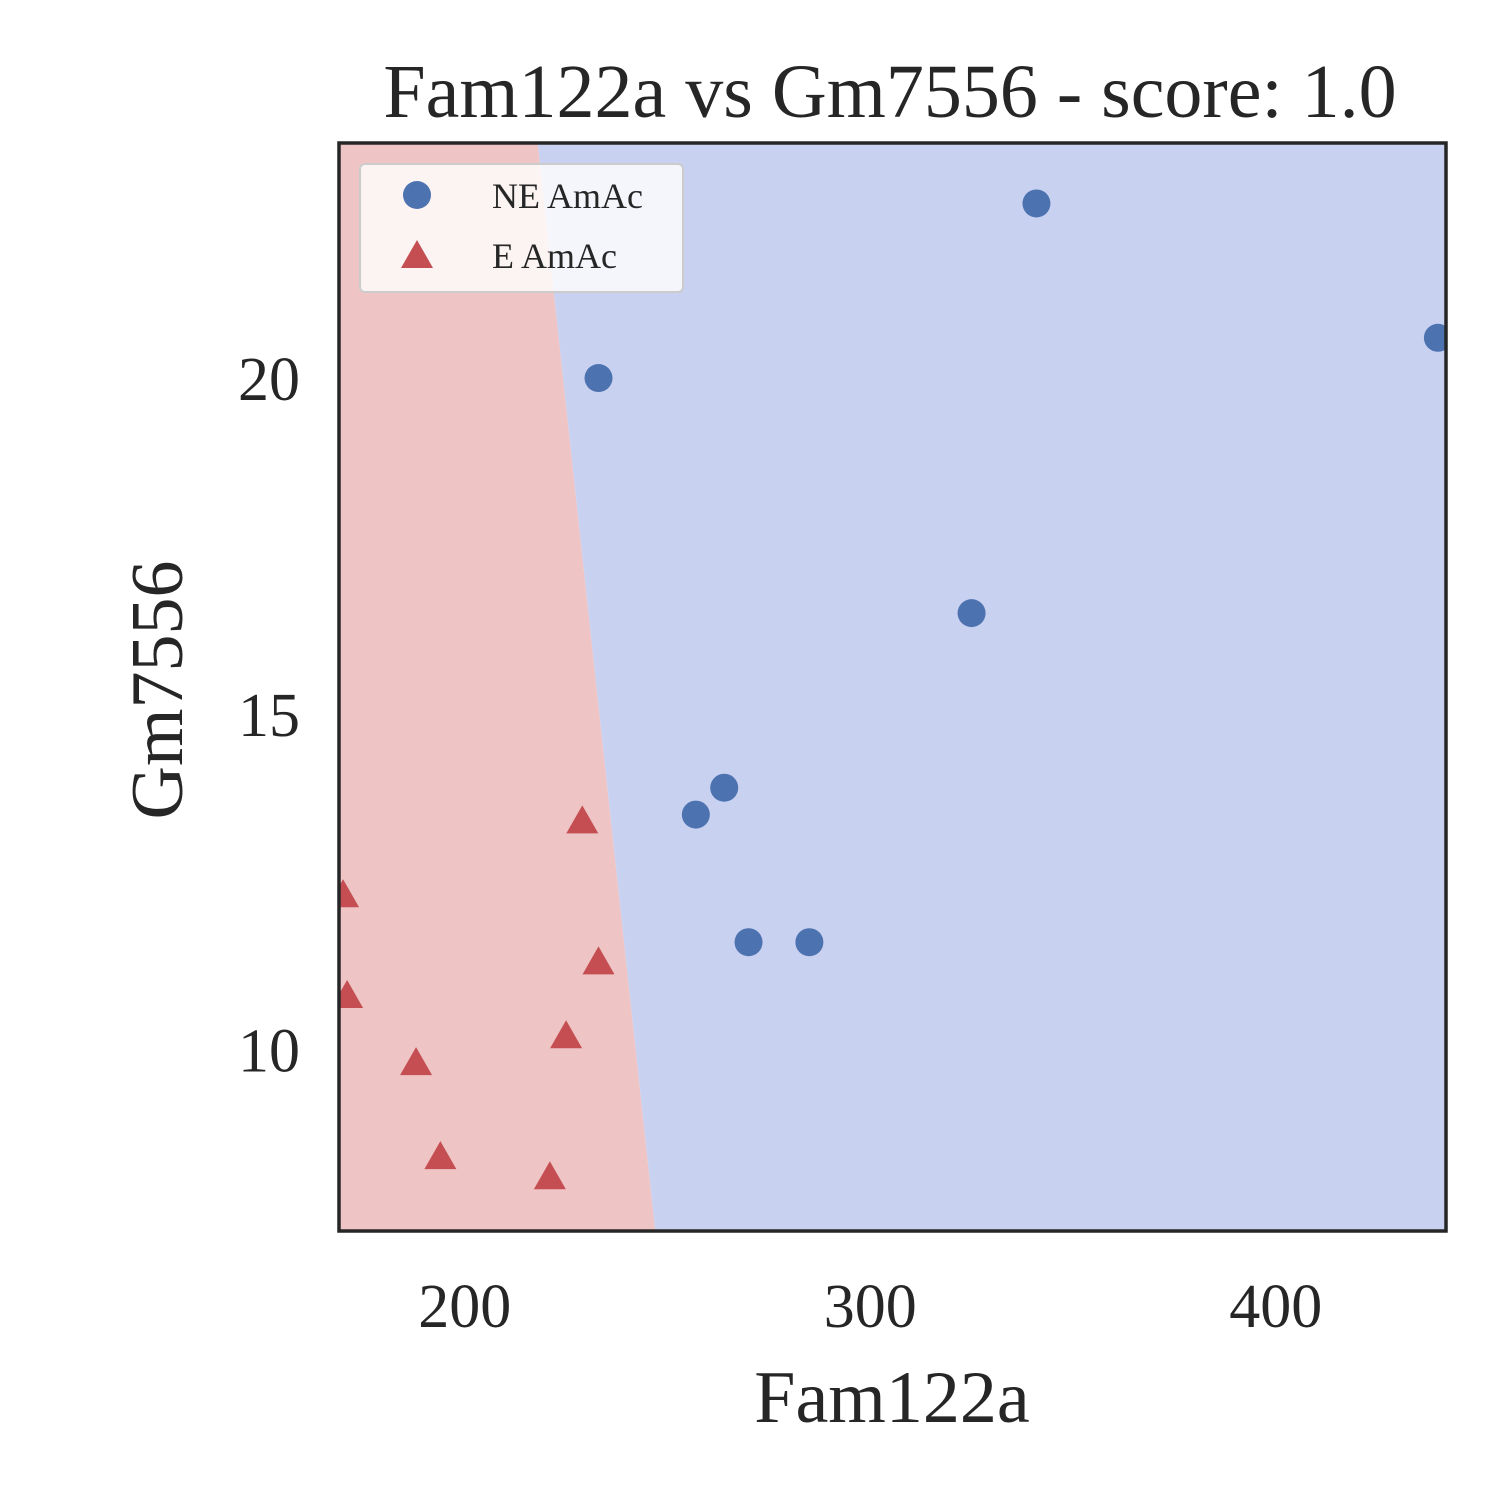 The width and height of the screenshot is (1500, 1500). I want to click on y-axis-label: Gm7556, so click(158, 690).